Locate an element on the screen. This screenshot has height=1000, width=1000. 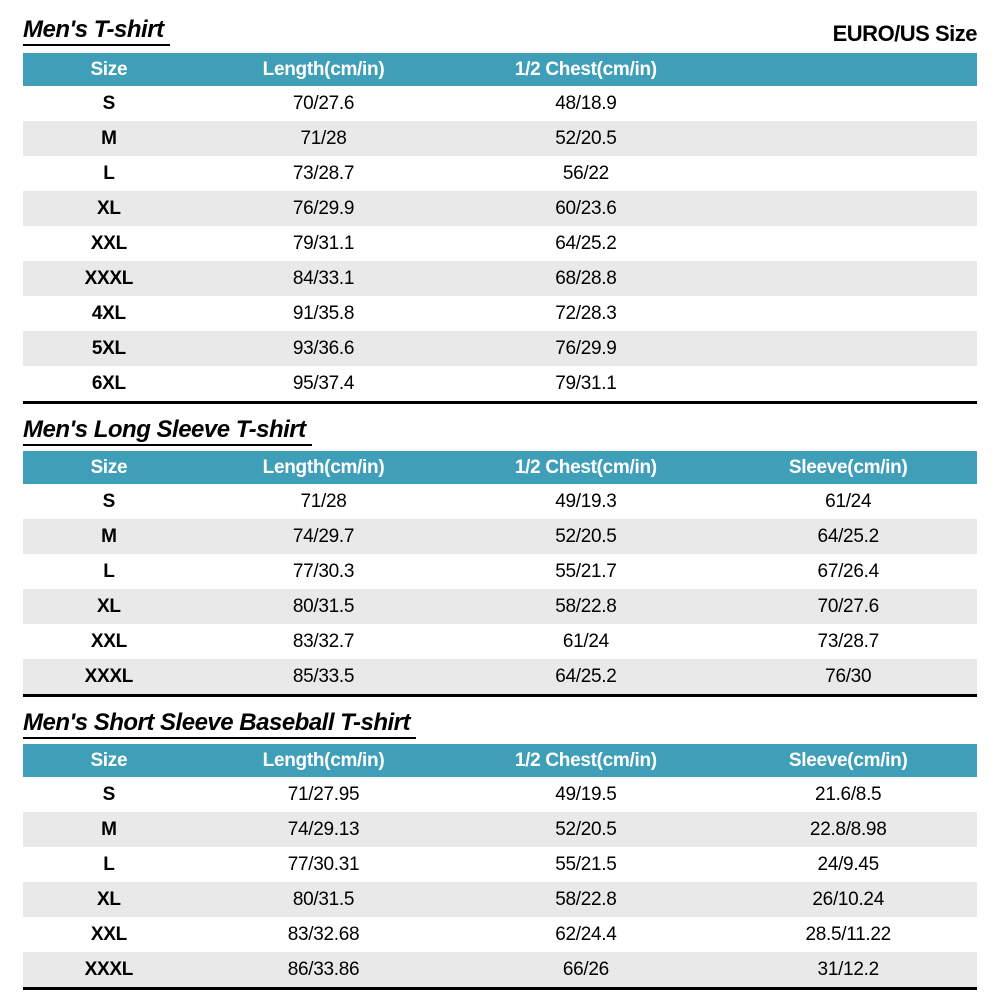
table-row: XXXL 86/33.86 66/26 31/12.2 is located at coordinates (500, 969).